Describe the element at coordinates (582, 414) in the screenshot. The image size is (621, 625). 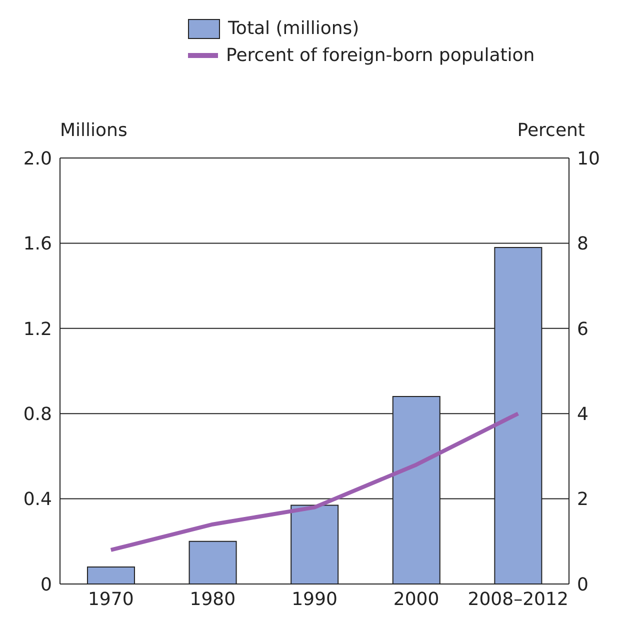
I see `y2-tick-label: 4` at that location.